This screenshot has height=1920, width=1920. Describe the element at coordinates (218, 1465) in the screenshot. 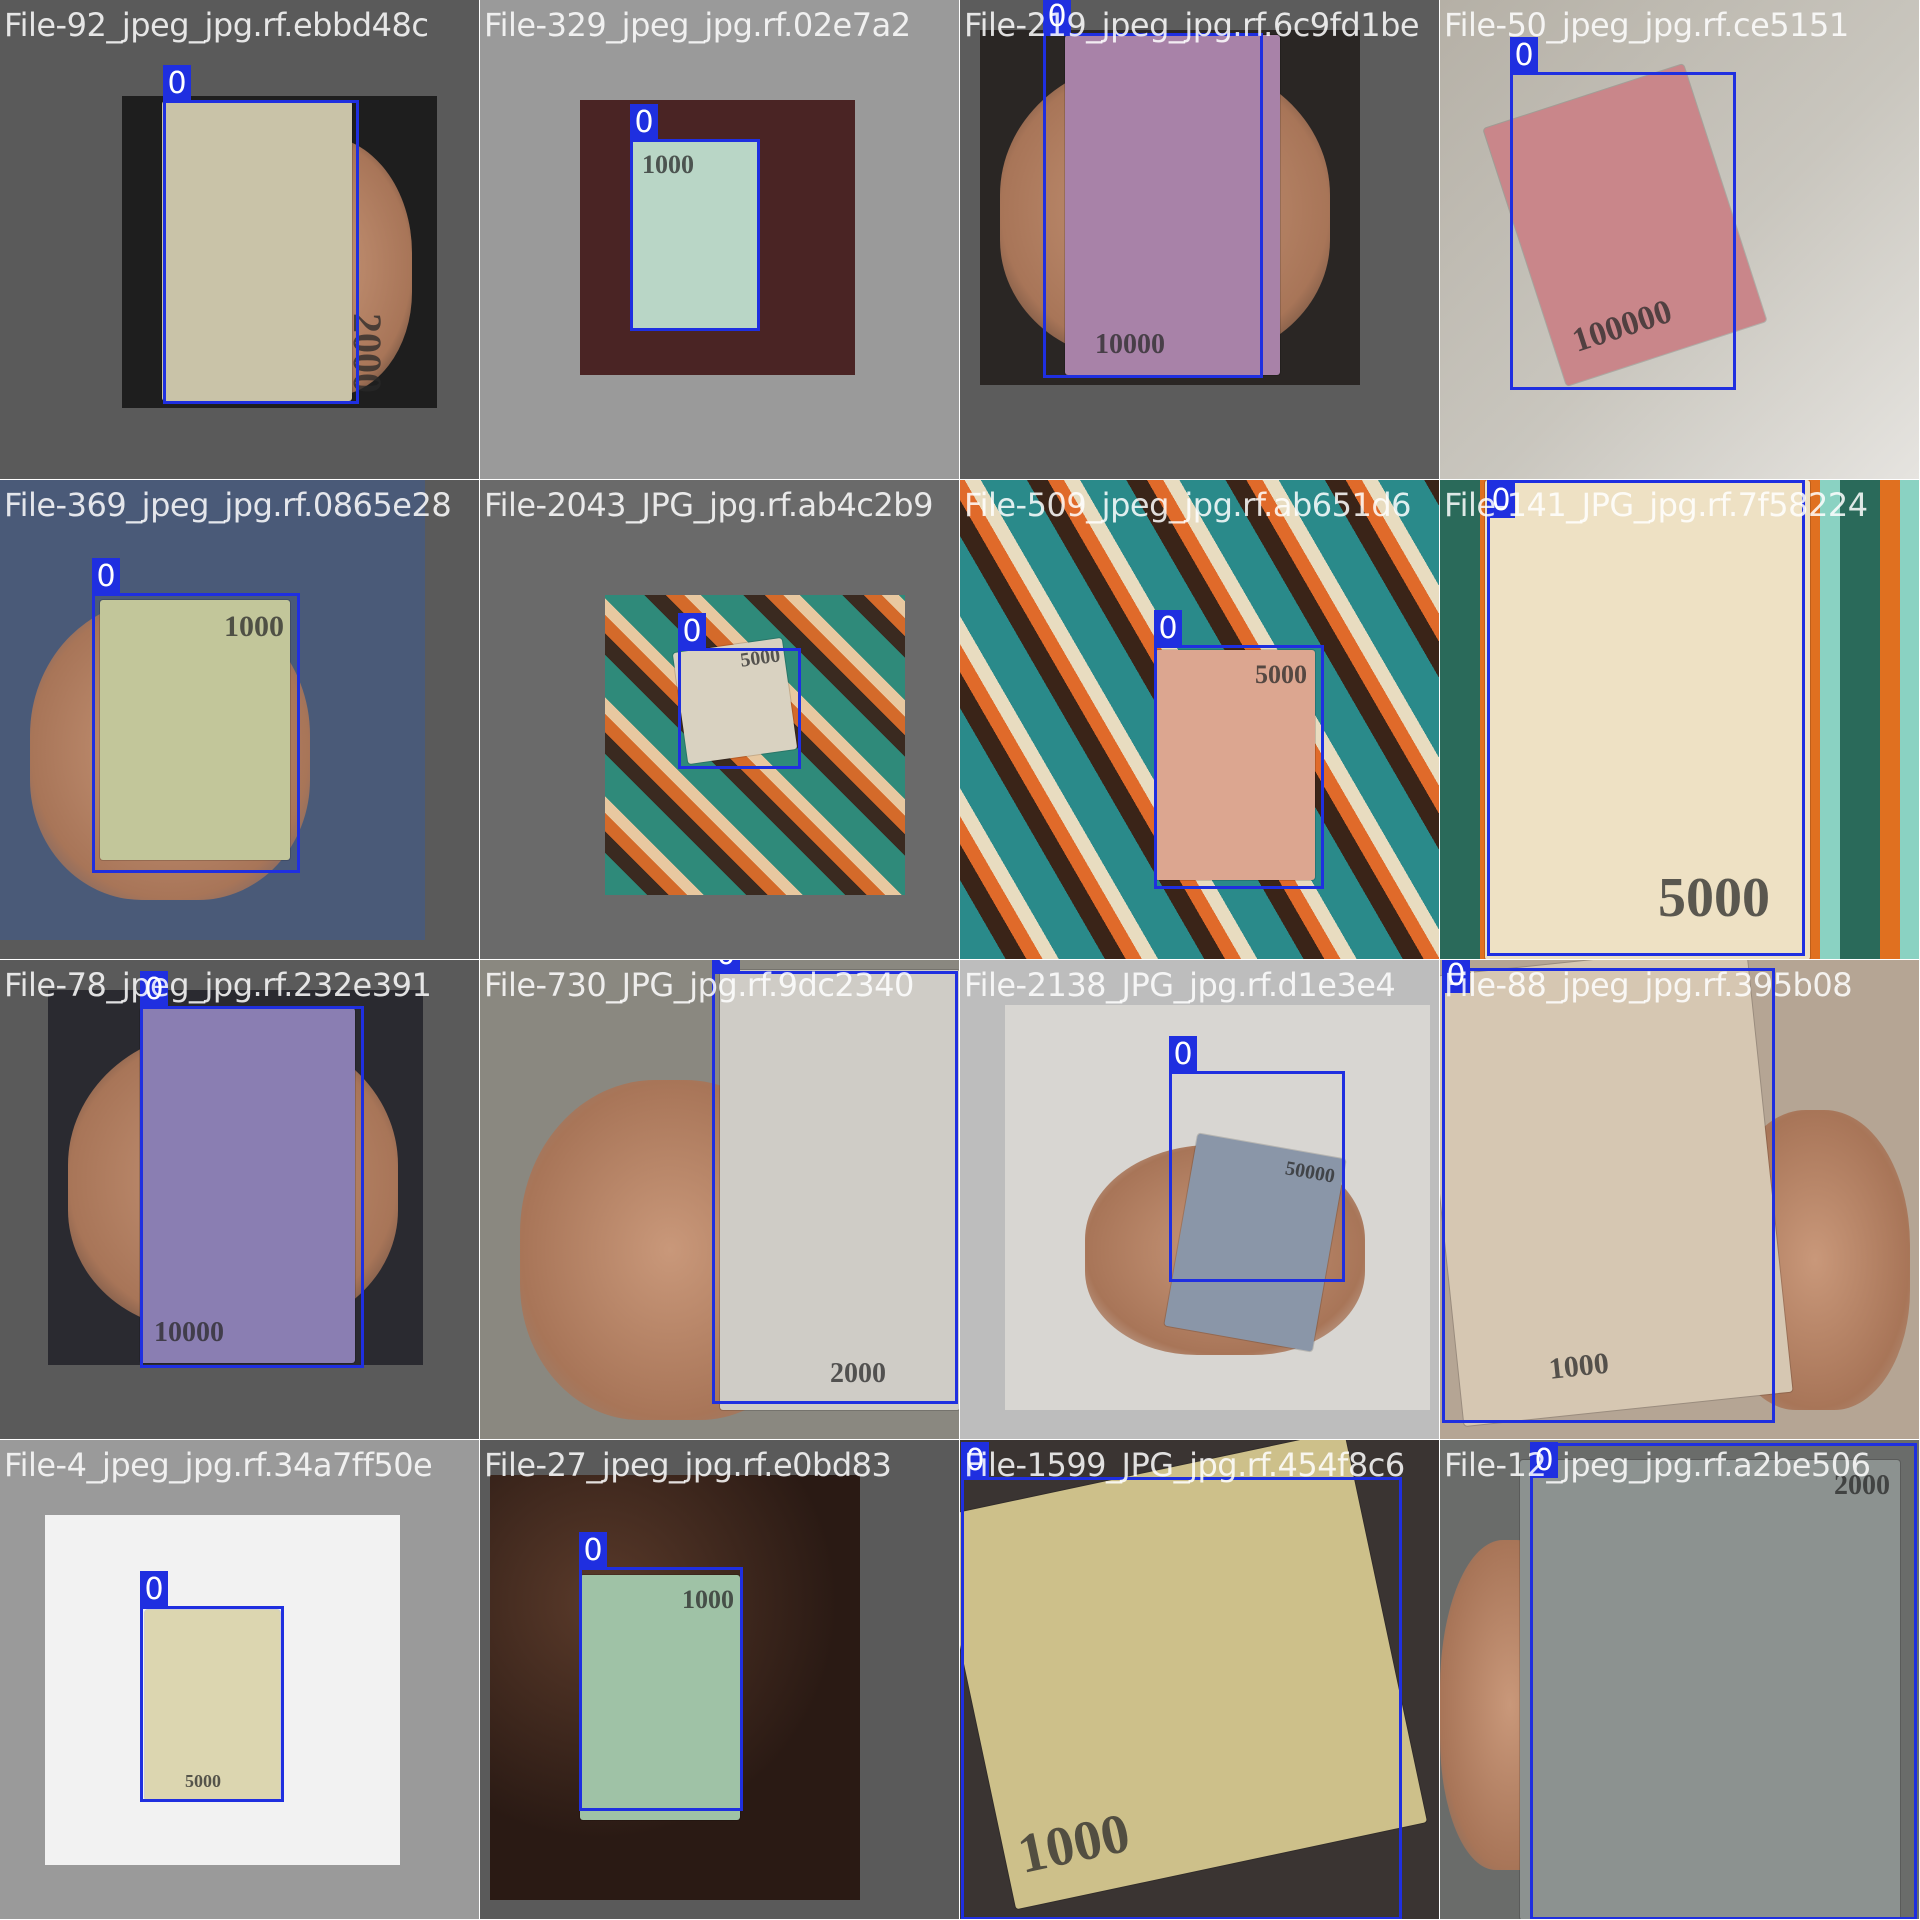

I see `filename-label: File-4_jpeg_jpg.rf.34a7ff50e` at that location.